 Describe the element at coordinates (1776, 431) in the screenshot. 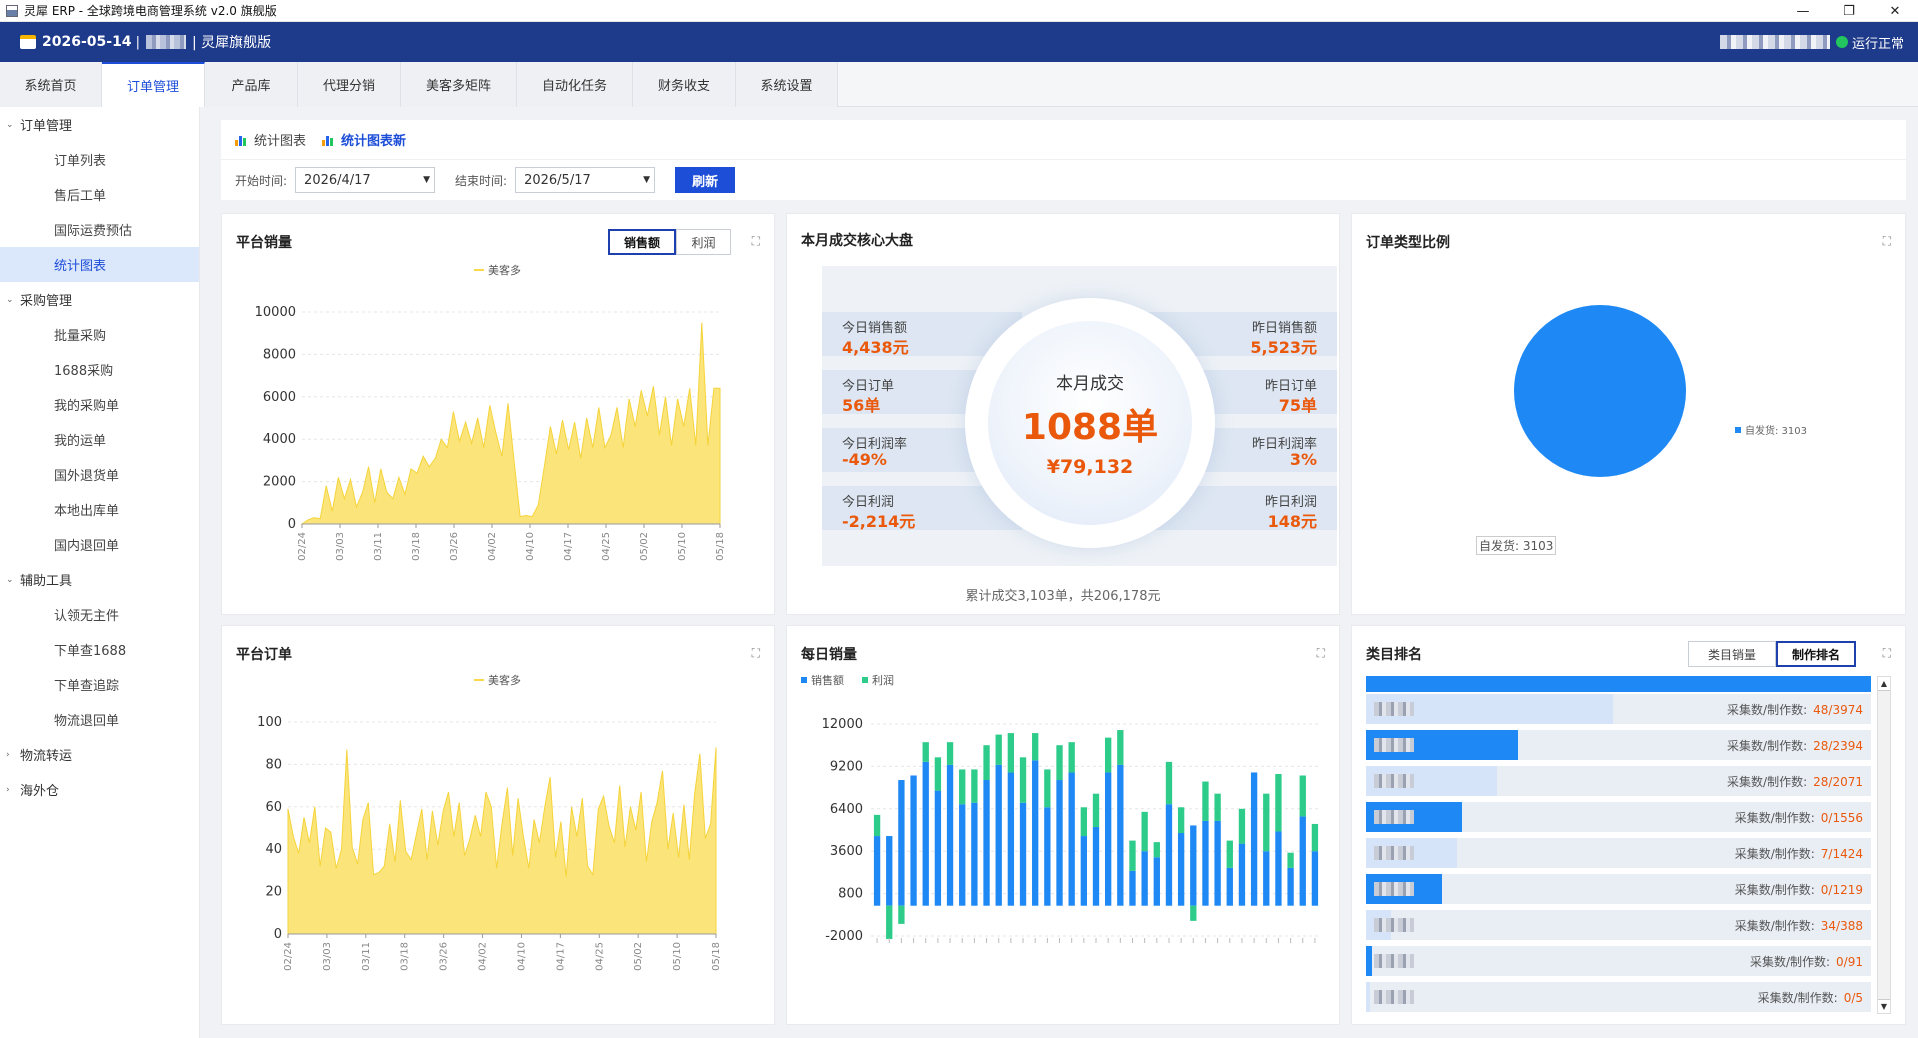

I see `pie-legend-label: 自发货: 3103` at that location.